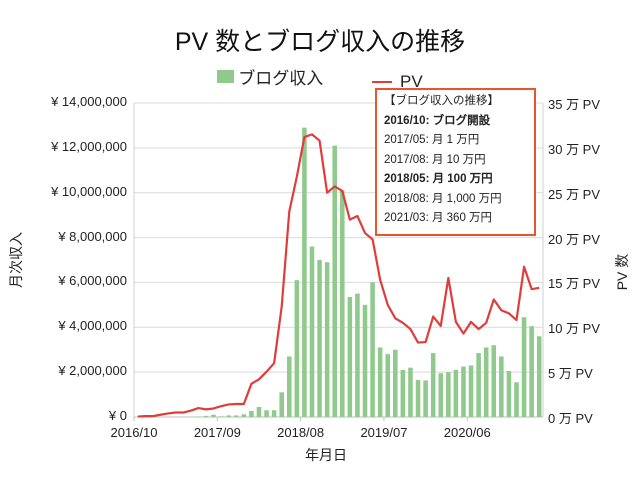  Describe the element at coordinates (574, 104) in the screenshot. I see `y-right-tick-label: 35 万 PV` at that location.